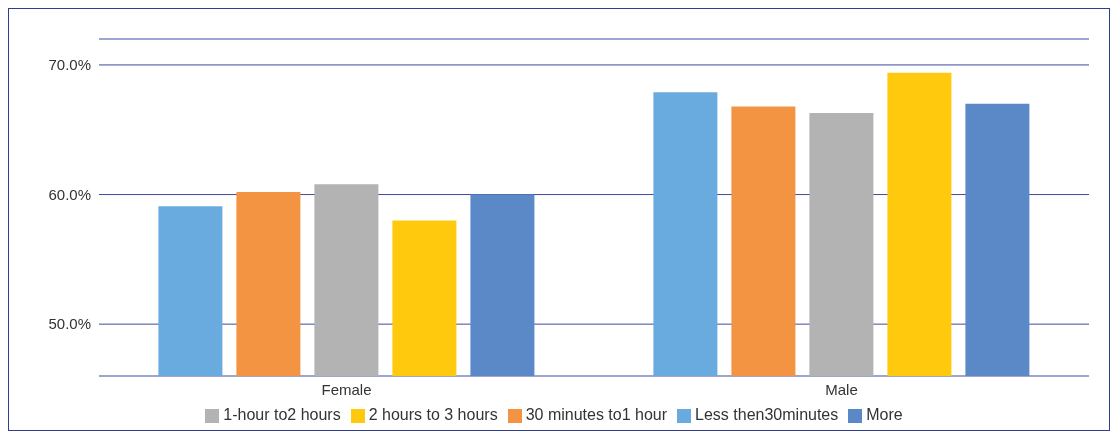  What do you see at coordinates (346, 389) in the screenshot?
I see `x-tick-label: Female` at bounding box center [346, 389].